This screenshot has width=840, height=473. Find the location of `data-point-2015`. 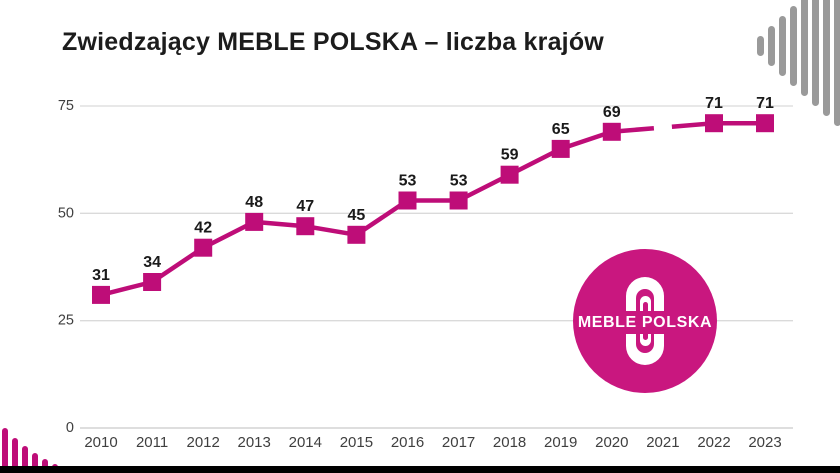

data-point-2015 is located at coordinates (356, 234).